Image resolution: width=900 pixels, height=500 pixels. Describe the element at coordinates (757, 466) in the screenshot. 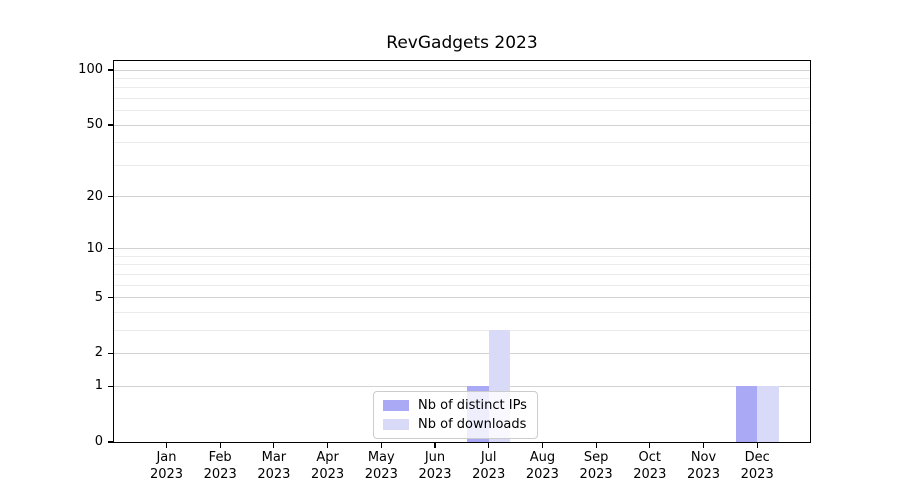

I see `x-tick-label: Dec 2023` at that location.